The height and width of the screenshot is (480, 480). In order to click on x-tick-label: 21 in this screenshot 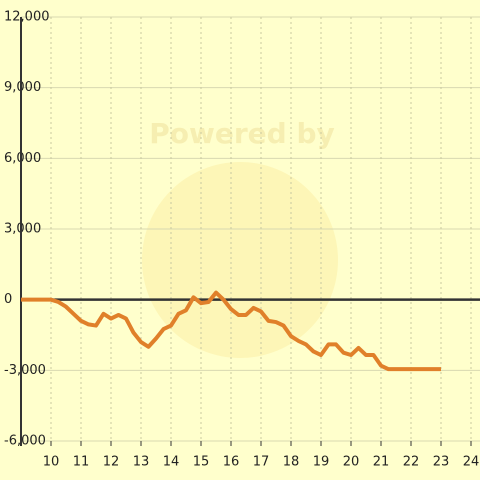, I will do `click(381, 462)`.